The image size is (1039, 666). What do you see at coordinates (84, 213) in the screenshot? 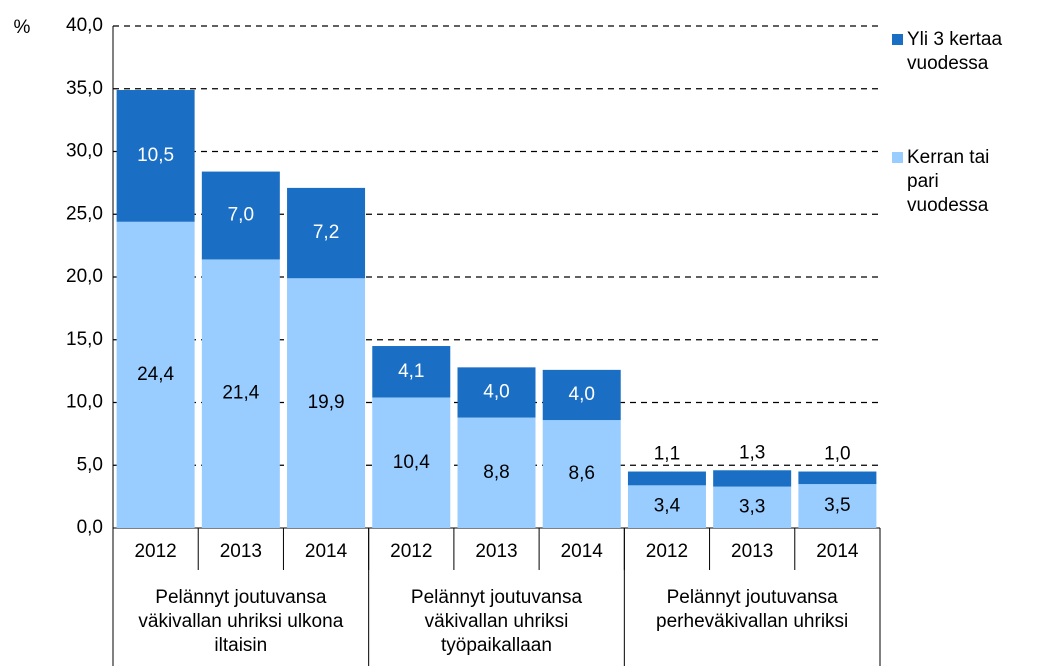
I see `y-tick-label: 25,0` at bounding box center [84, 213].